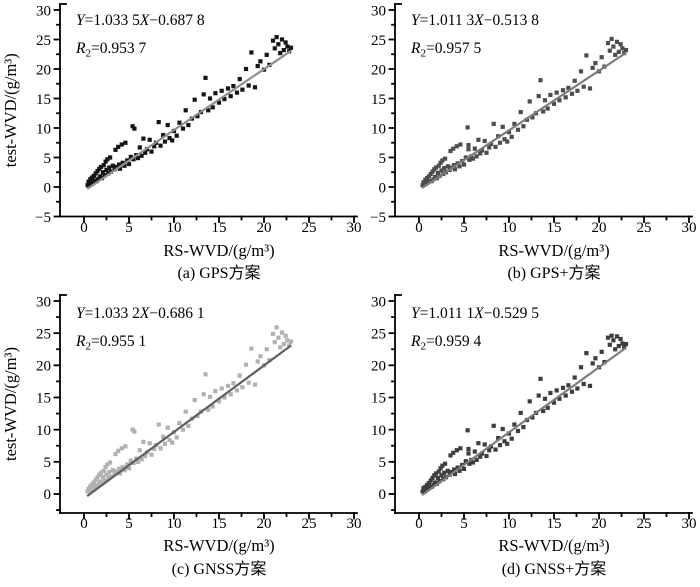 Image resolution: width=700 pixels, height=587 pixels. I want to click on equation-label: Y=1.033 5X−0.687 8, so click(140, 20).